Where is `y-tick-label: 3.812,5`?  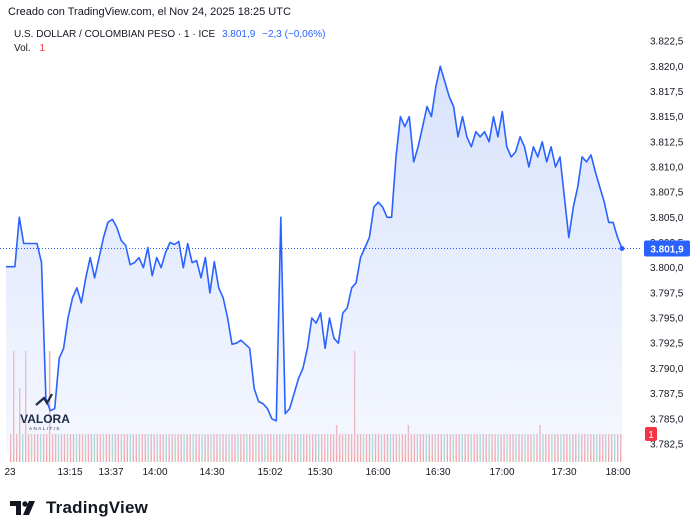
y-tick-label: 3.812,5 is located at coordinates (667, 142).